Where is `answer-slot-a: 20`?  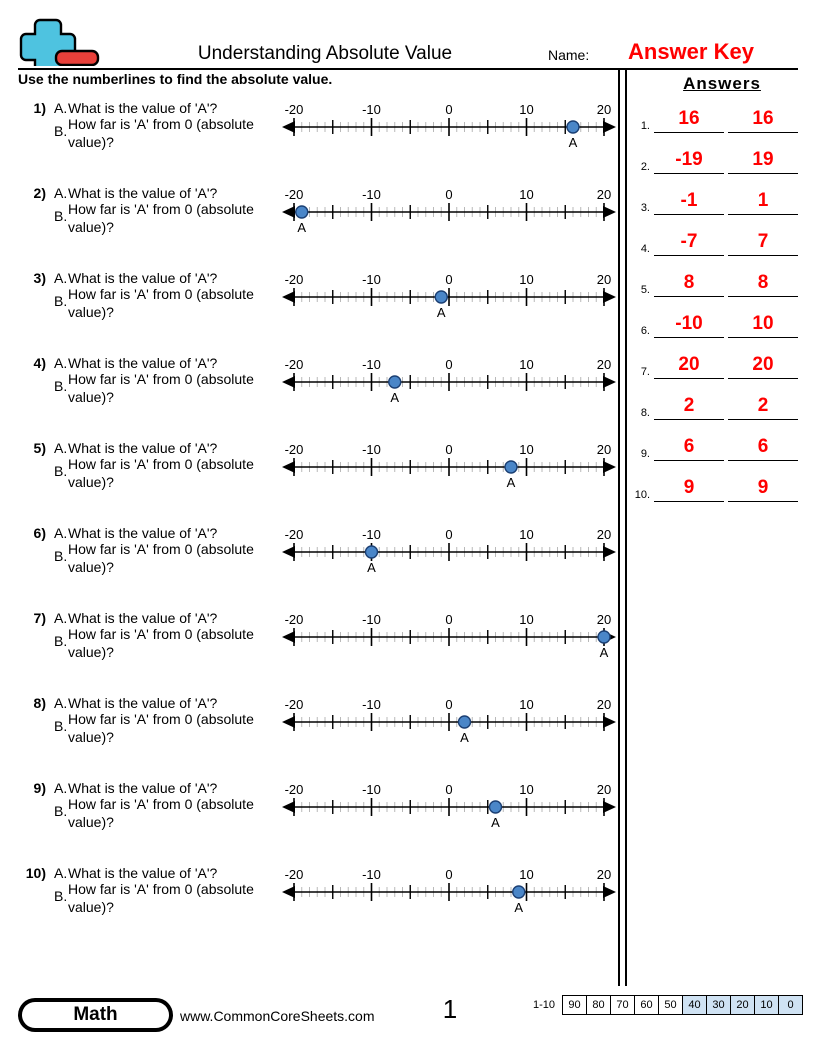
answer-slot-a: 20 is located at coordinates (689, 365).